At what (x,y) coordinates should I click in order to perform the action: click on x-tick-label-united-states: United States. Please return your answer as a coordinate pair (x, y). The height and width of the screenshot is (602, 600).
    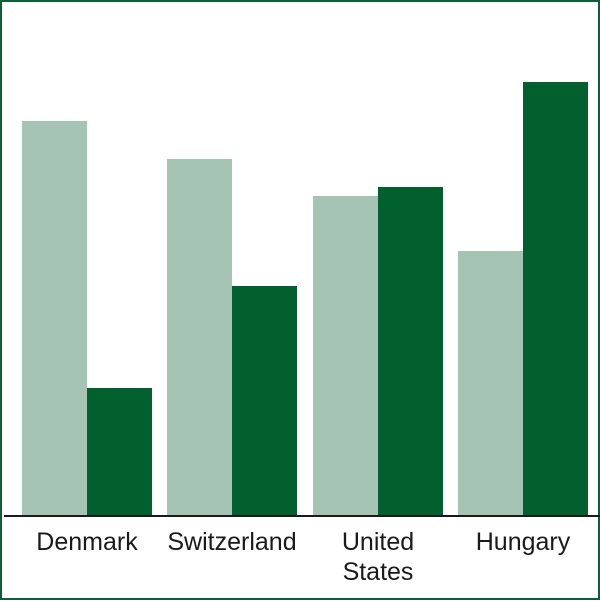
    Looking at the image, I should click on (378, 557).